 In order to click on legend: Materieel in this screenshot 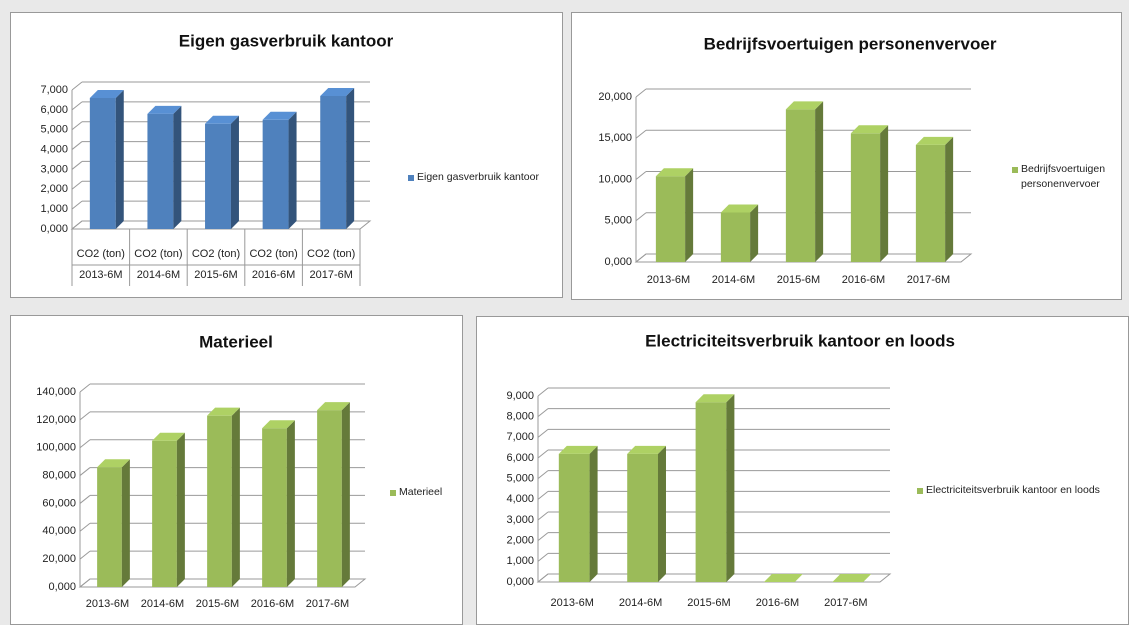, I will do `click(420, 492)`.